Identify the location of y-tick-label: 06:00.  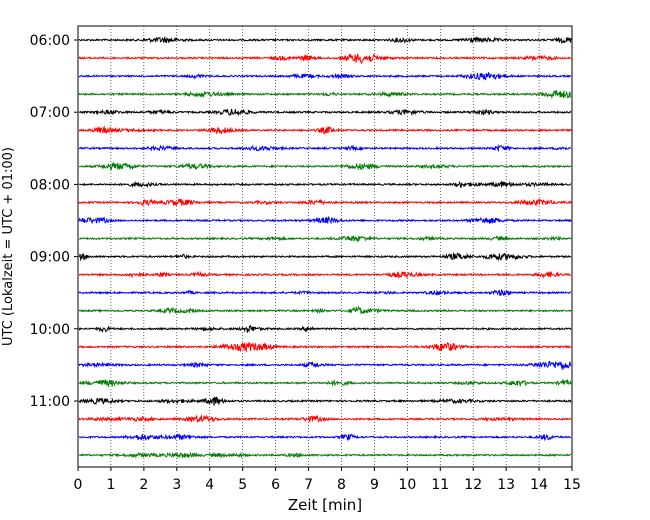
(50, 41).